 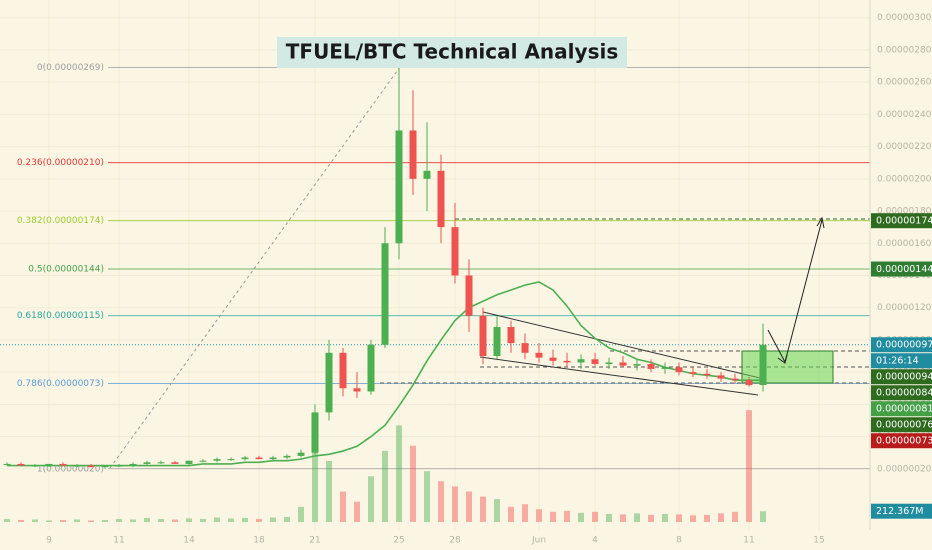 I want to click on x-tick-label: 8, so click(x=679, y=541).